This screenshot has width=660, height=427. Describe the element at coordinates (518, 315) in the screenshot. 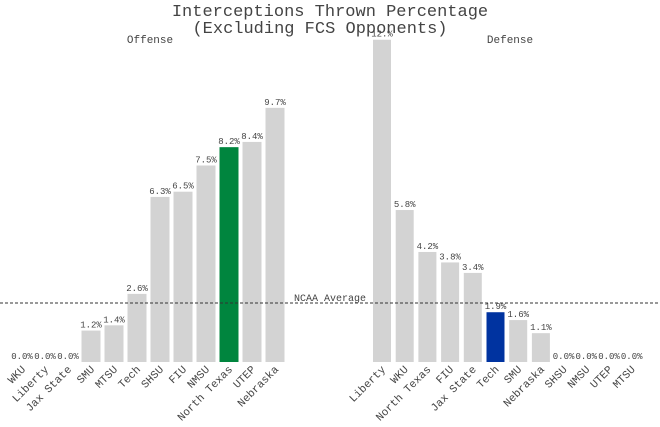

I see `value-label: 1.6%` at that location.